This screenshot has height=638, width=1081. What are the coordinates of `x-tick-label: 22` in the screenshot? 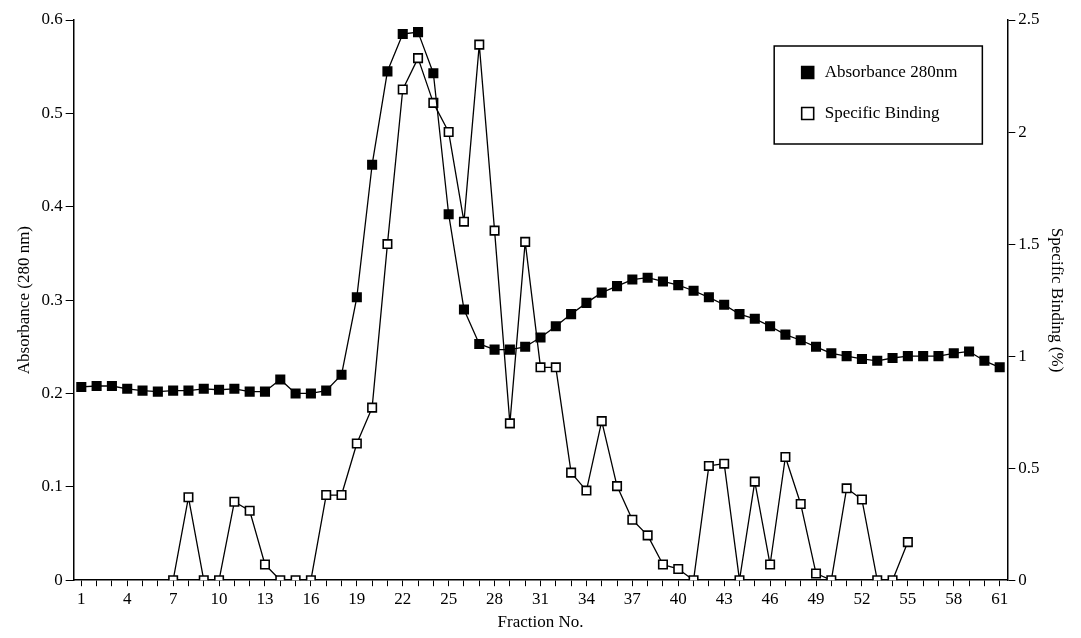 It's located at (403, 598).